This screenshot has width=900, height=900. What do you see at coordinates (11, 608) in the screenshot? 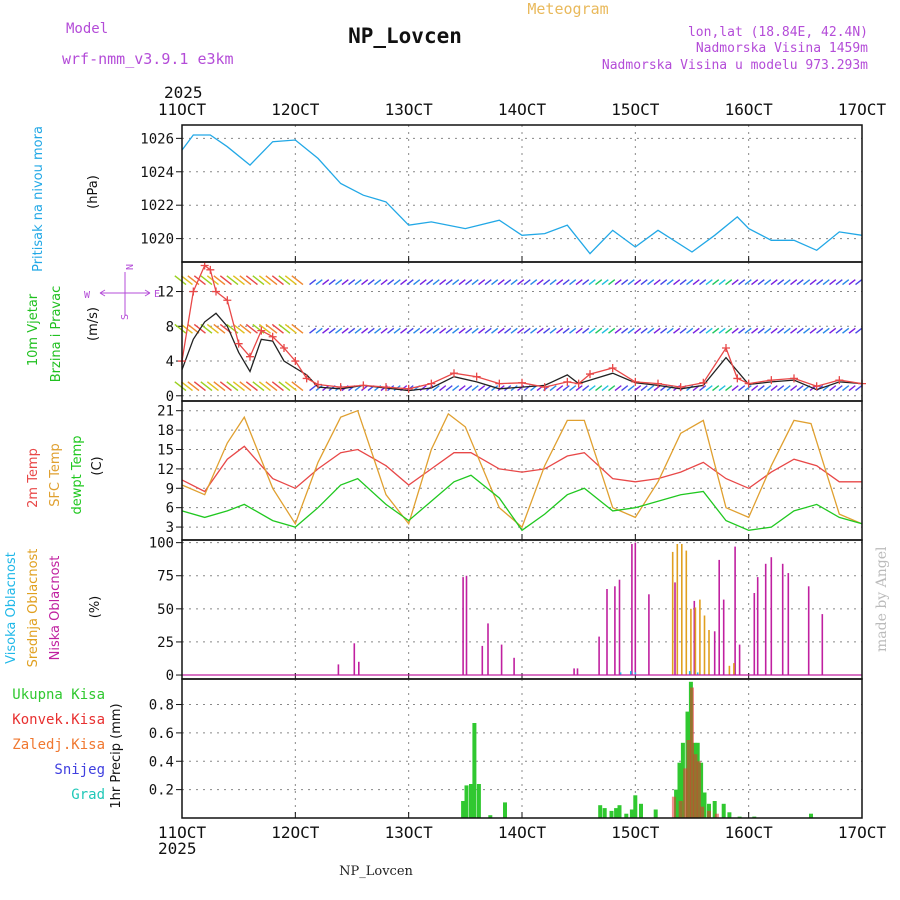
I see `cloud-ylabel-high: Visoka Oblacnost` at bounding box center [11, 608].